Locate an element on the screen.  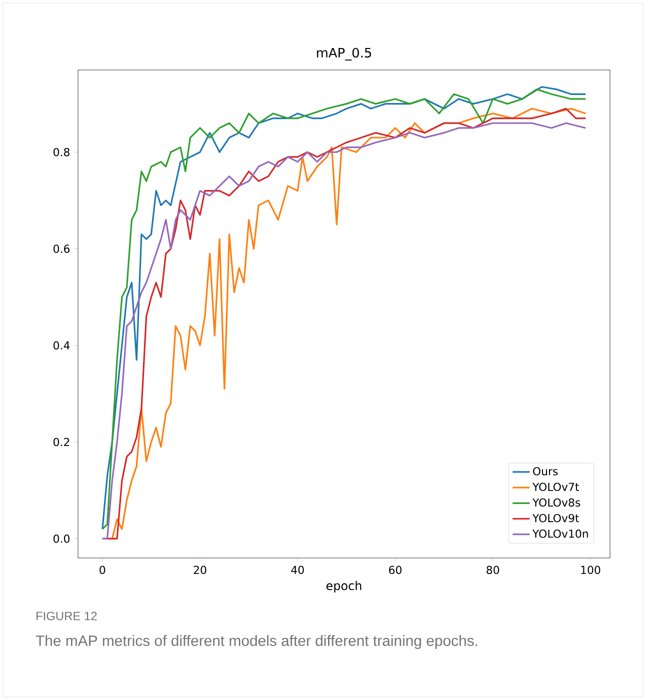
x-axis-title: epoch is located at coordinates (344, 586).